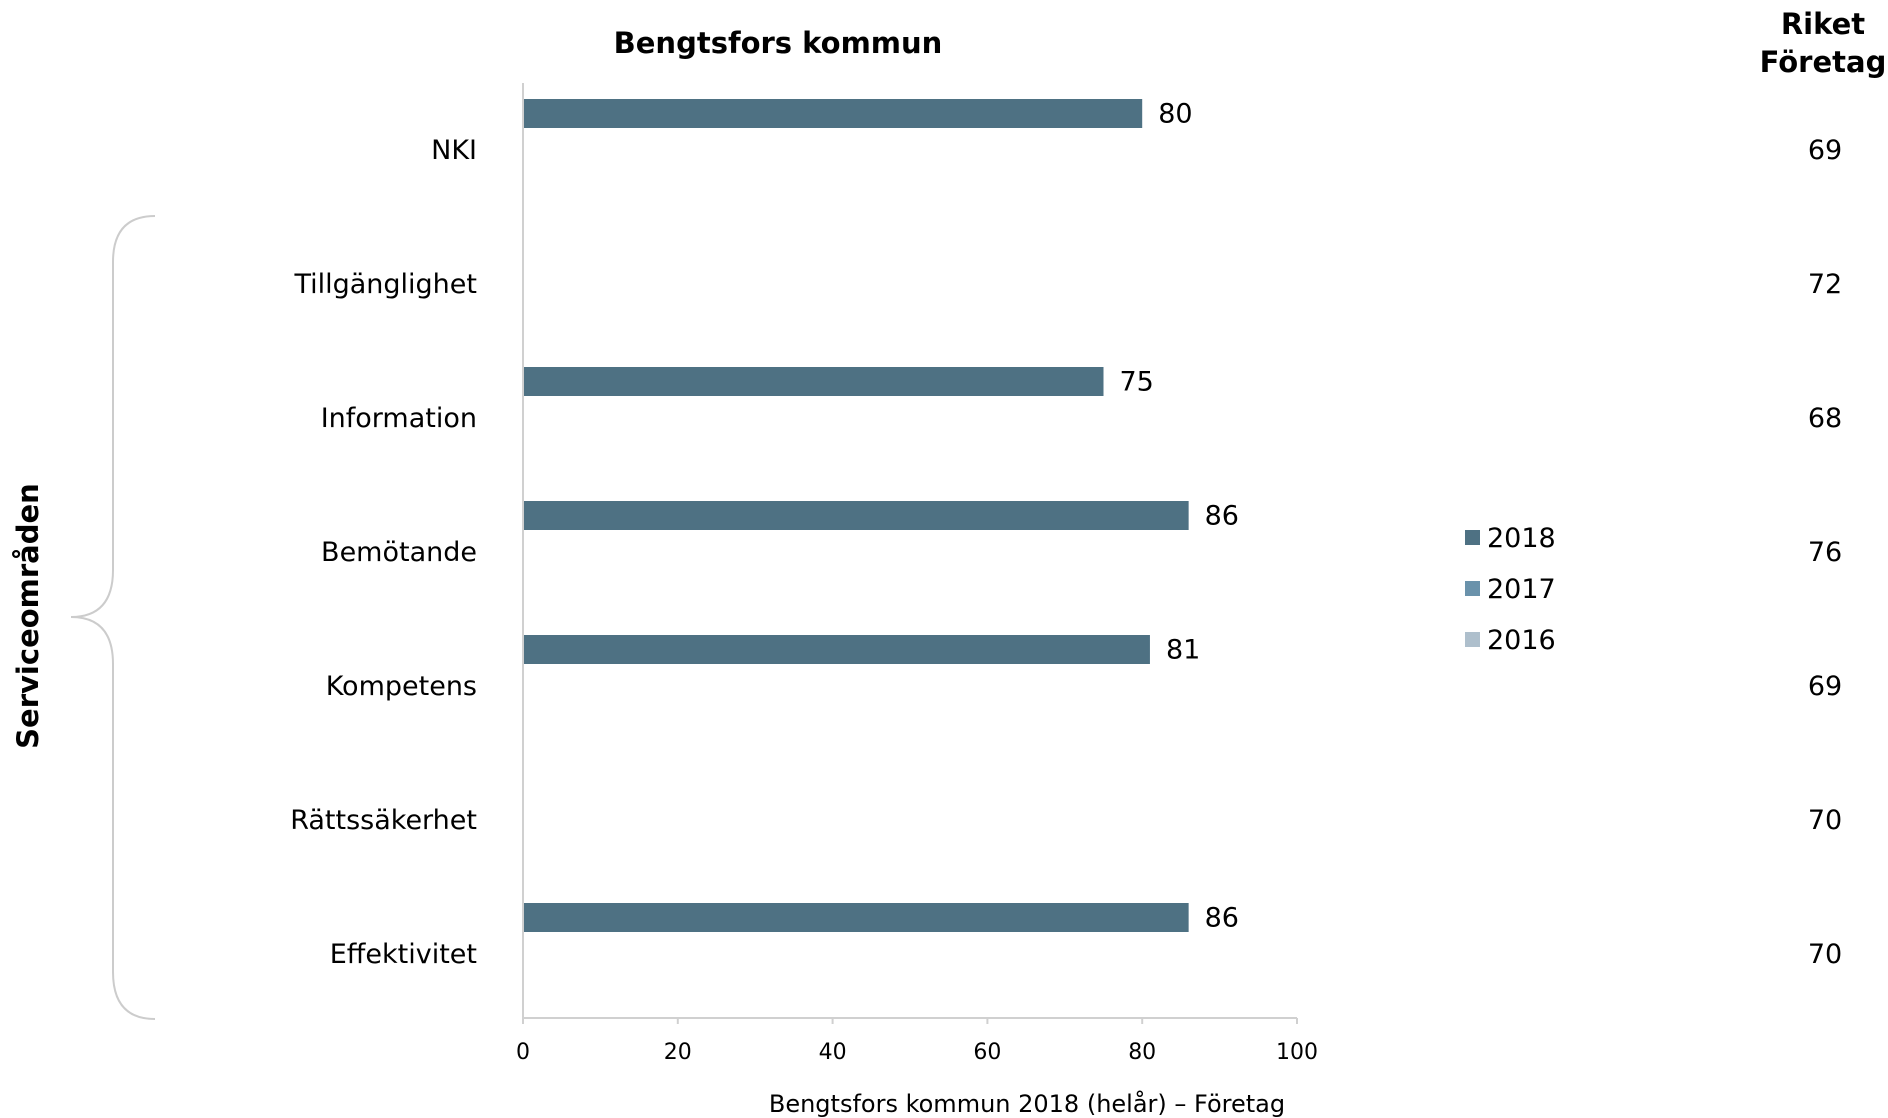 The image size is (1888, 1118). Describe the element at coordinates (401, 686) in the screenshot. I see `category-label: Kompetens` at that location.